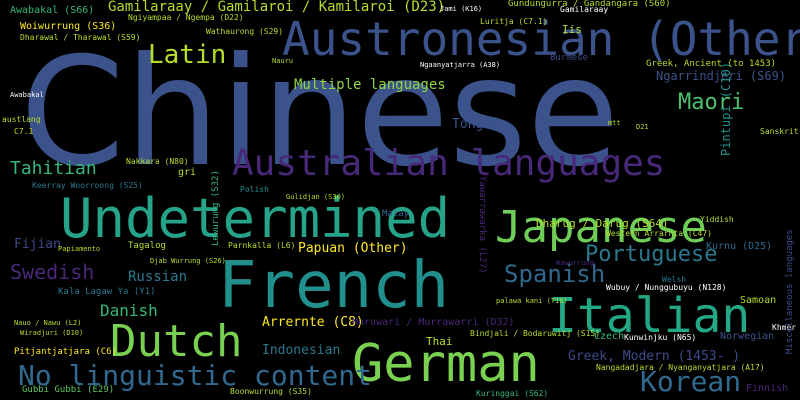 Image resolution: width=800 pixels, height=400 pixels. Describe the element at coordinates (107, 292) in the screenshot. I see `word-kala-lagaw-ya: Kala Lagaw Ya (Y1)` at that location.